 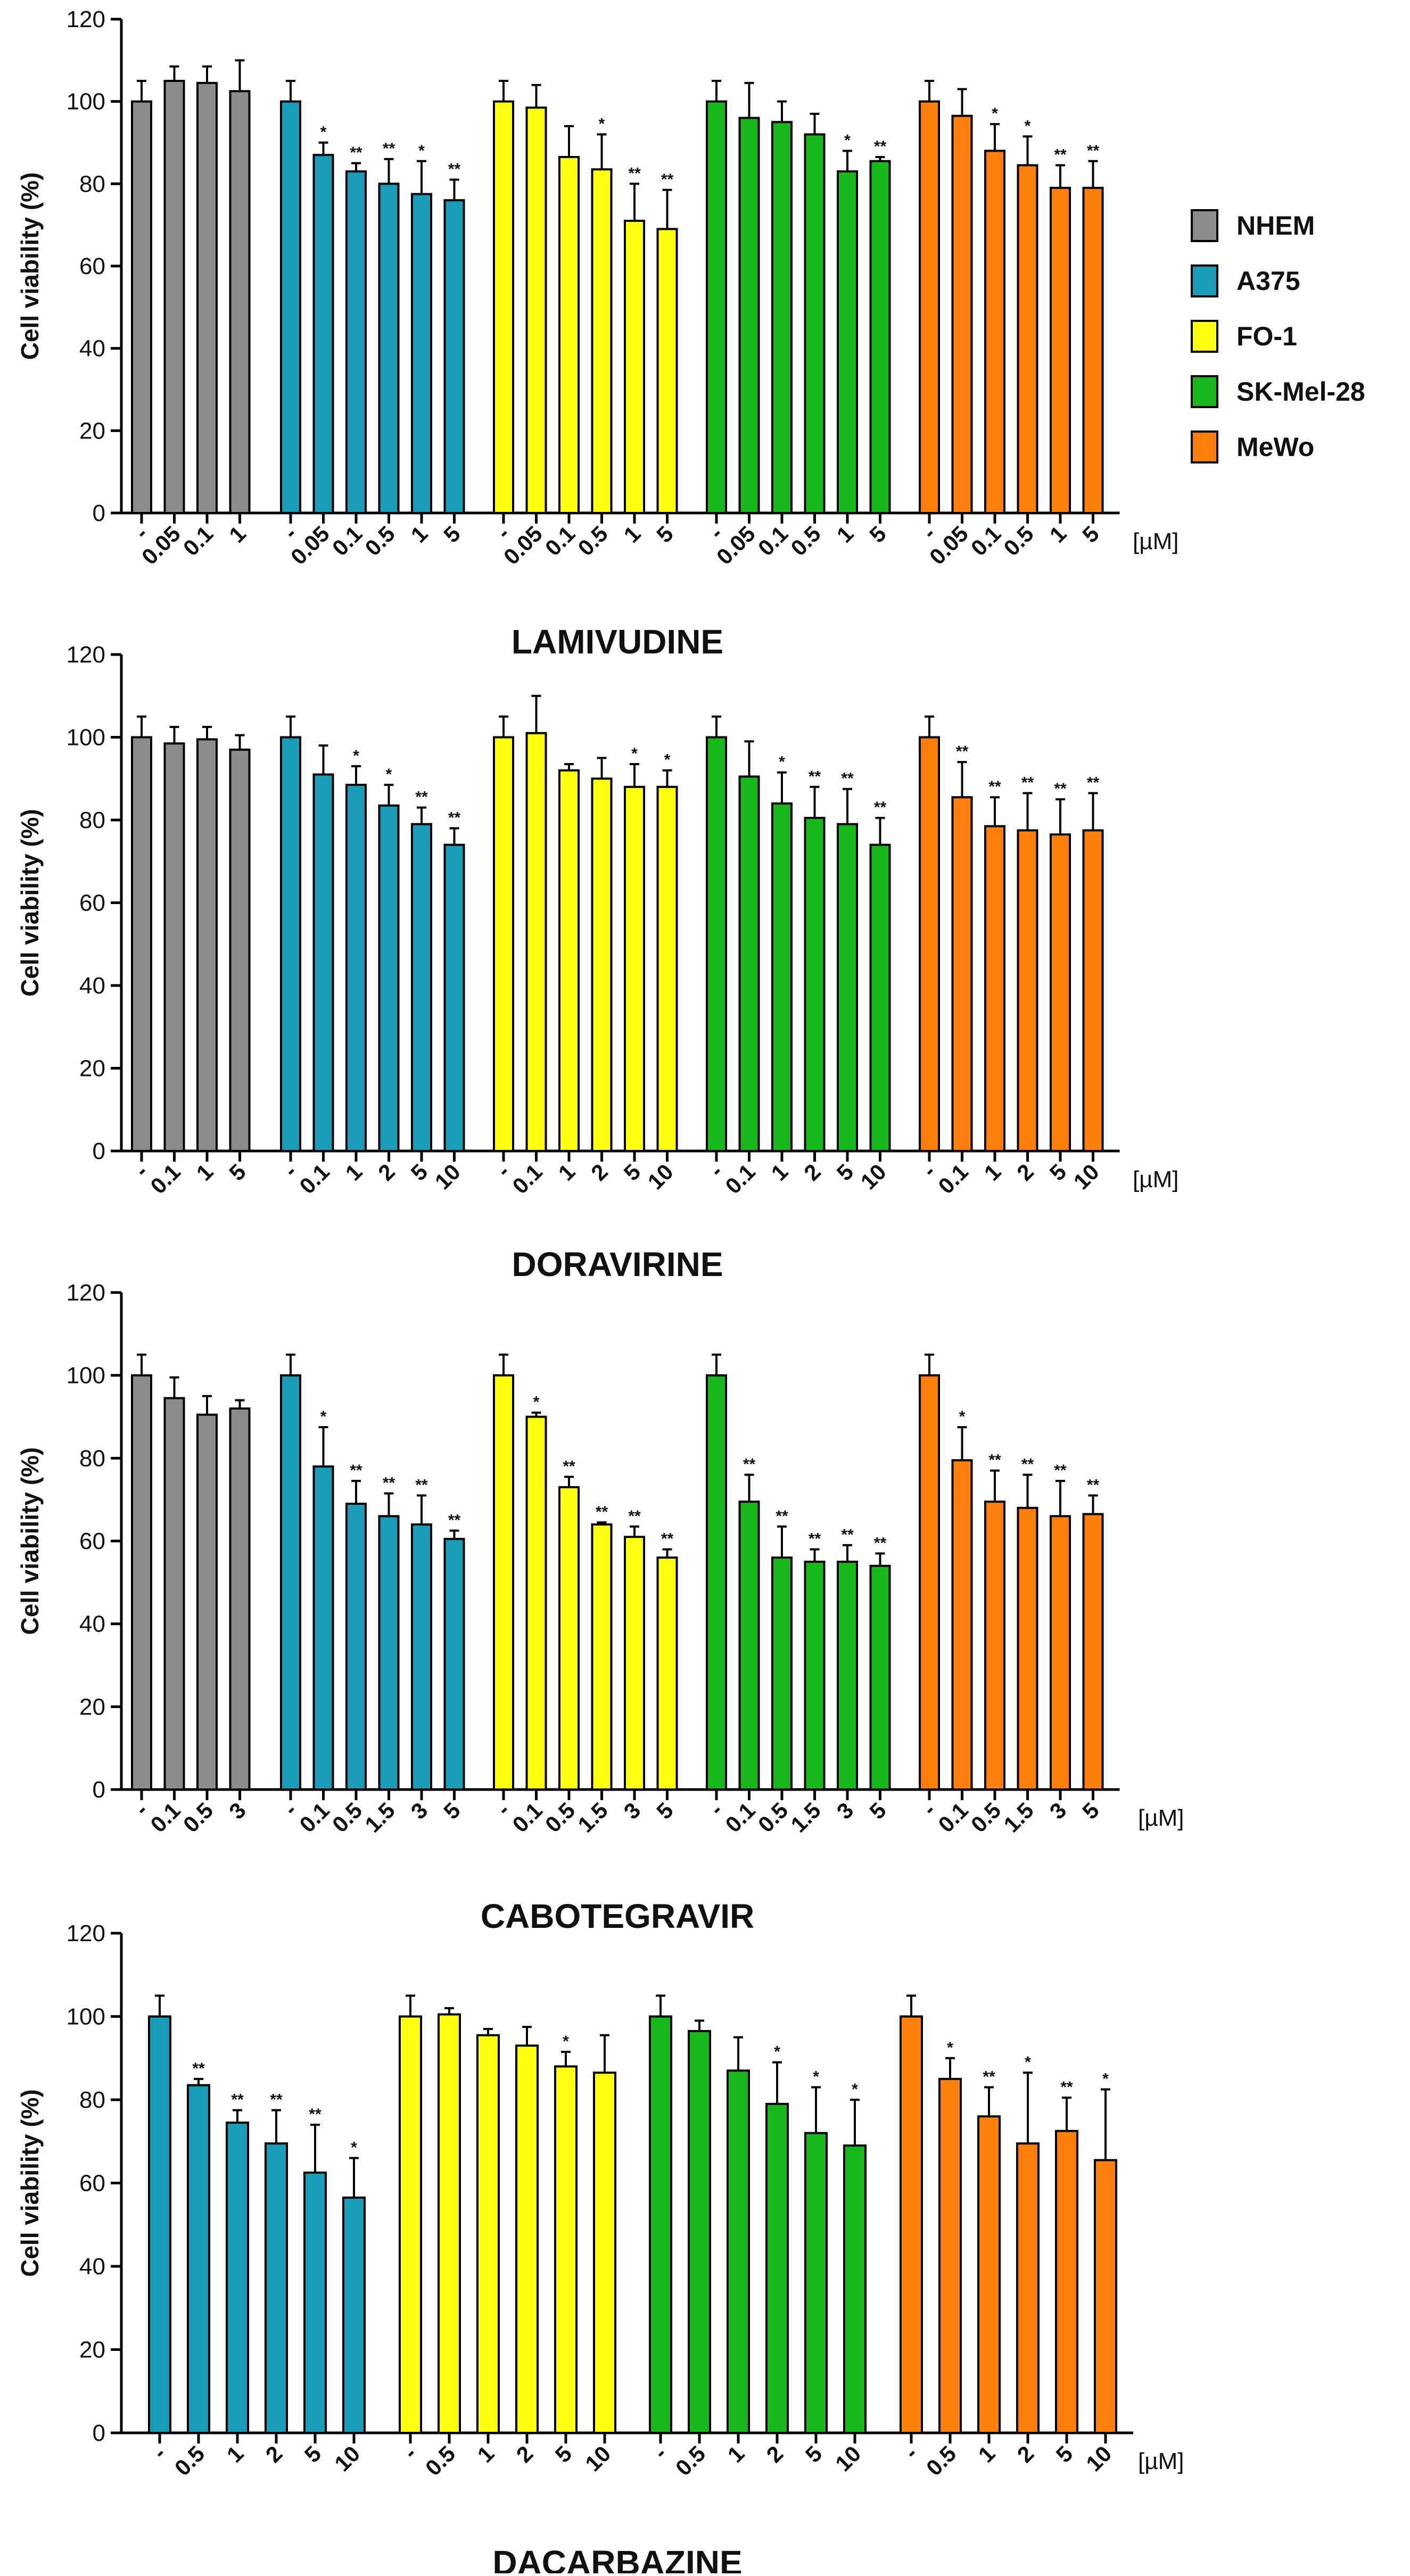 I want to click on y-axis-label: Cell viability (%), so click(x=30, y=266).